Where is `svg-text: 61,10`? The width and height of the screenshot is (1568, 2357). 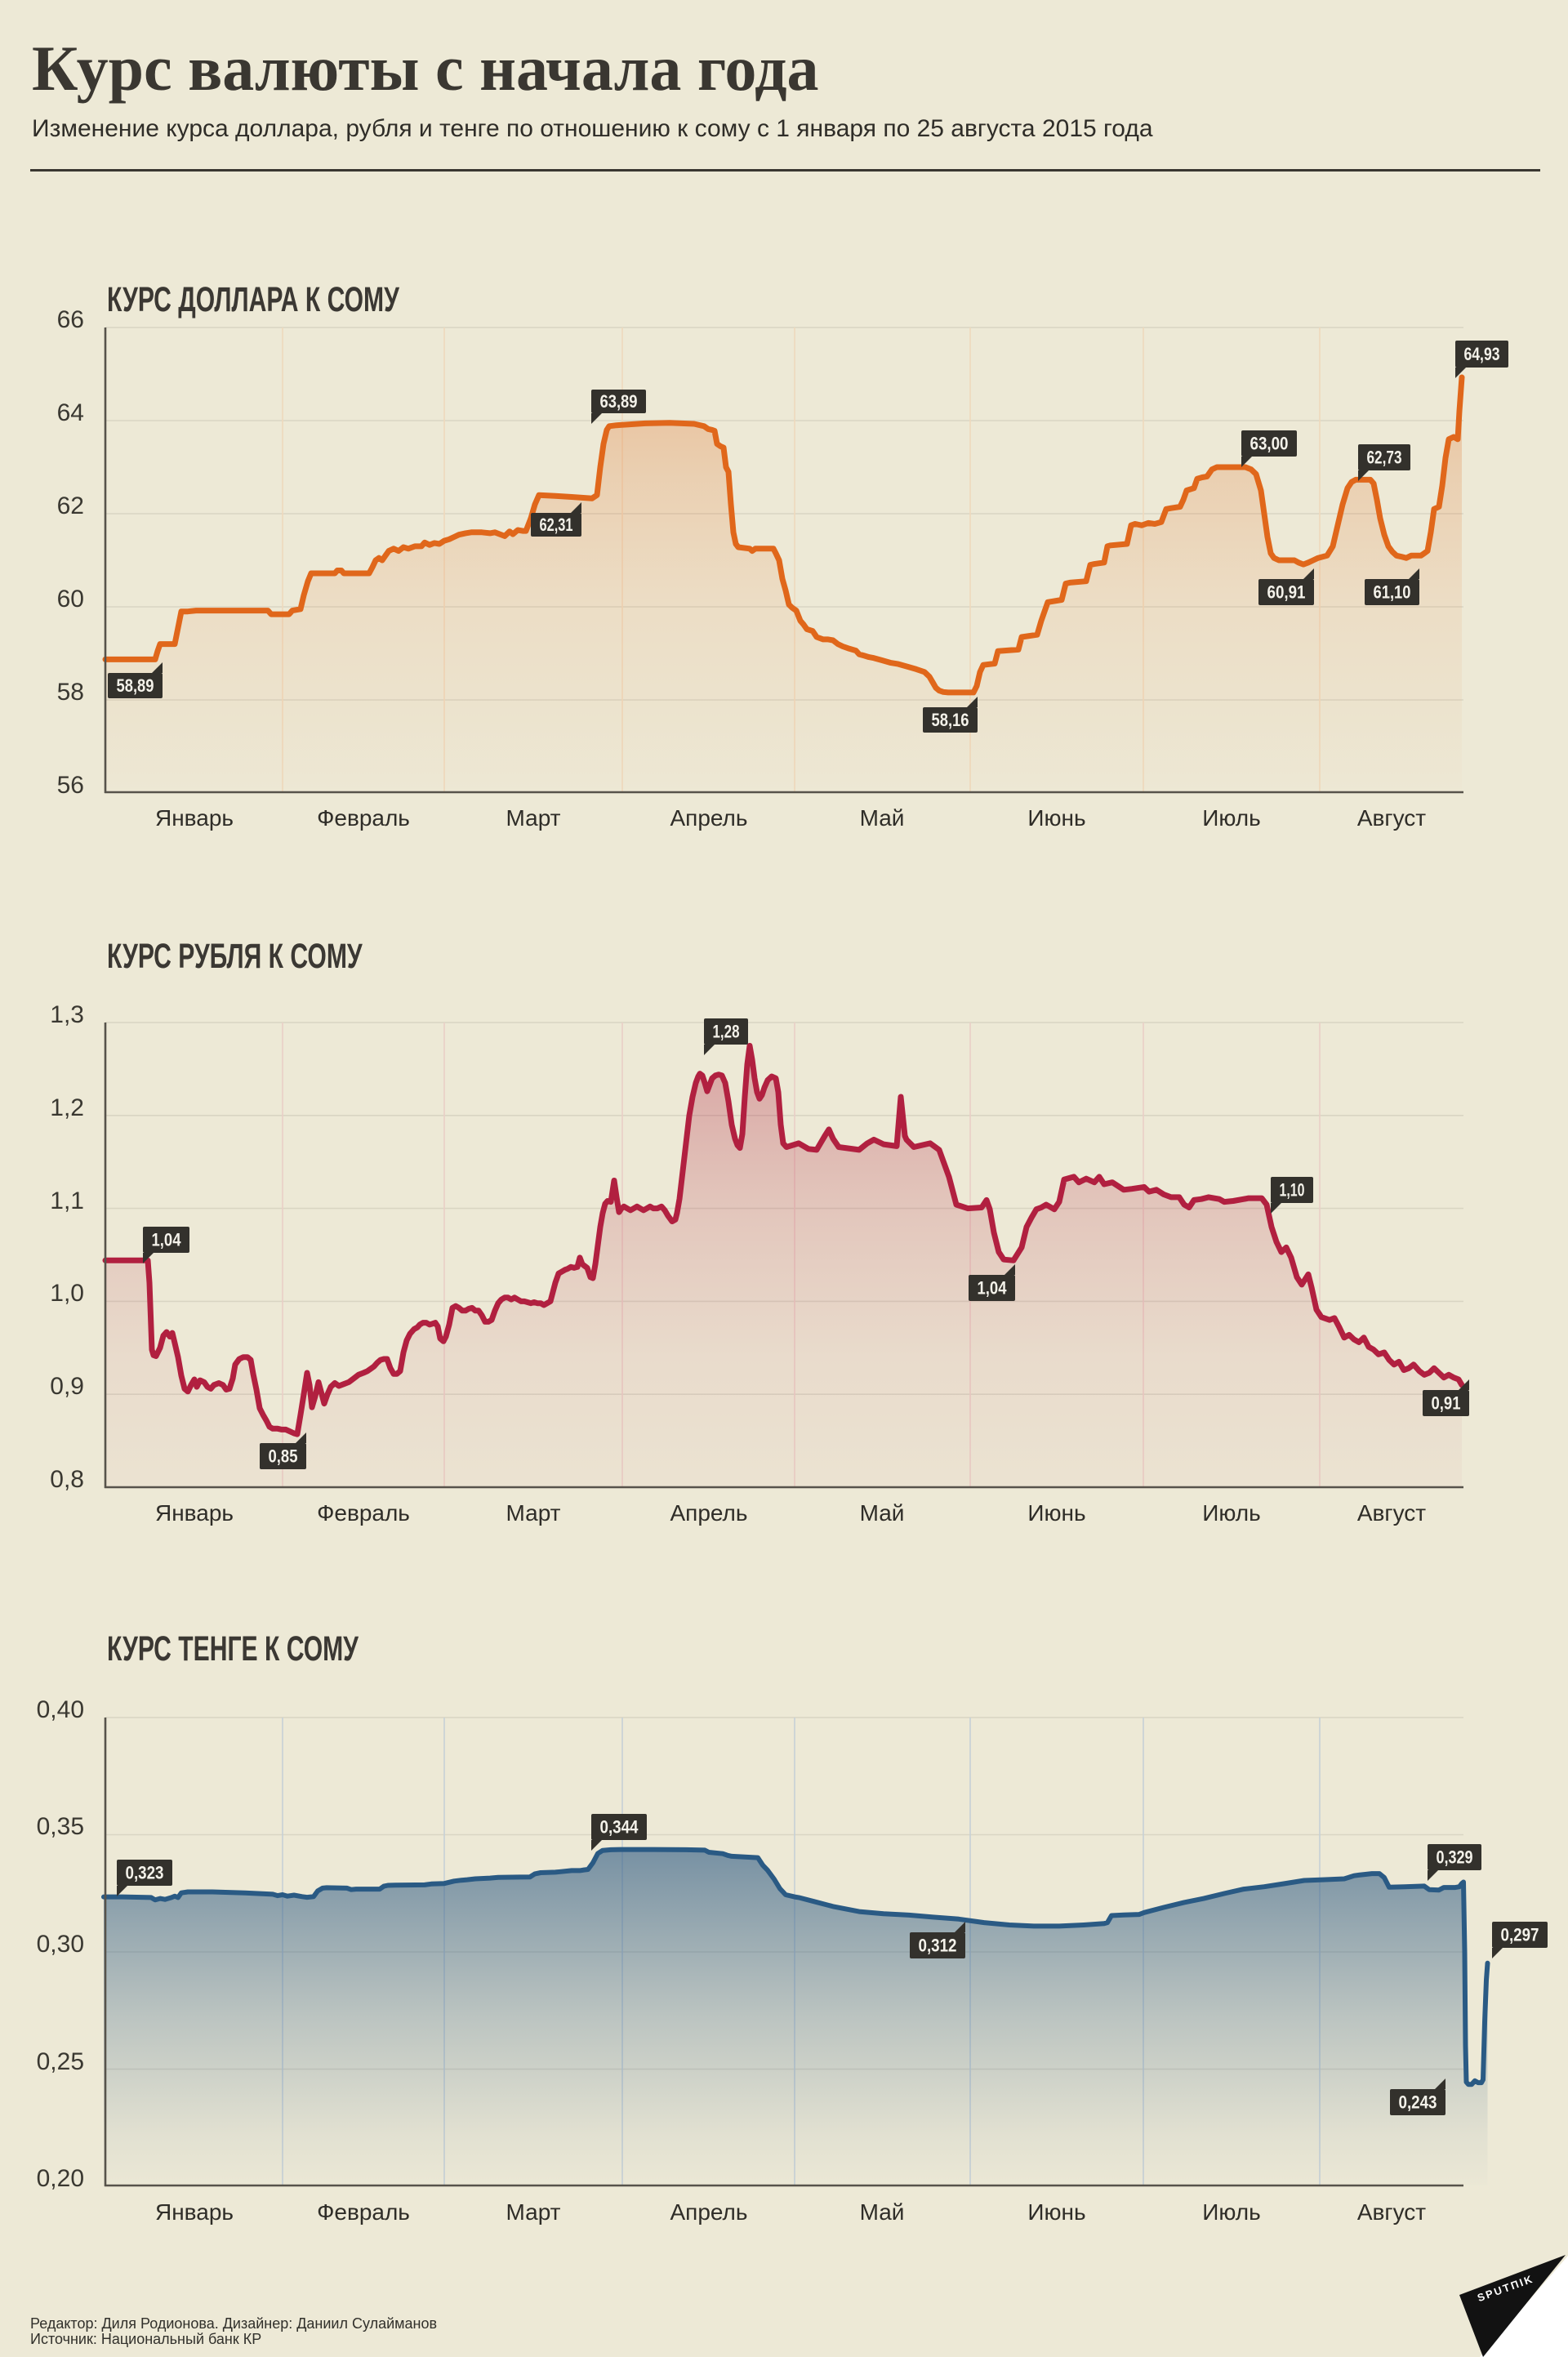
svg-text: 61,10 is located at coordinates (1392, 592).